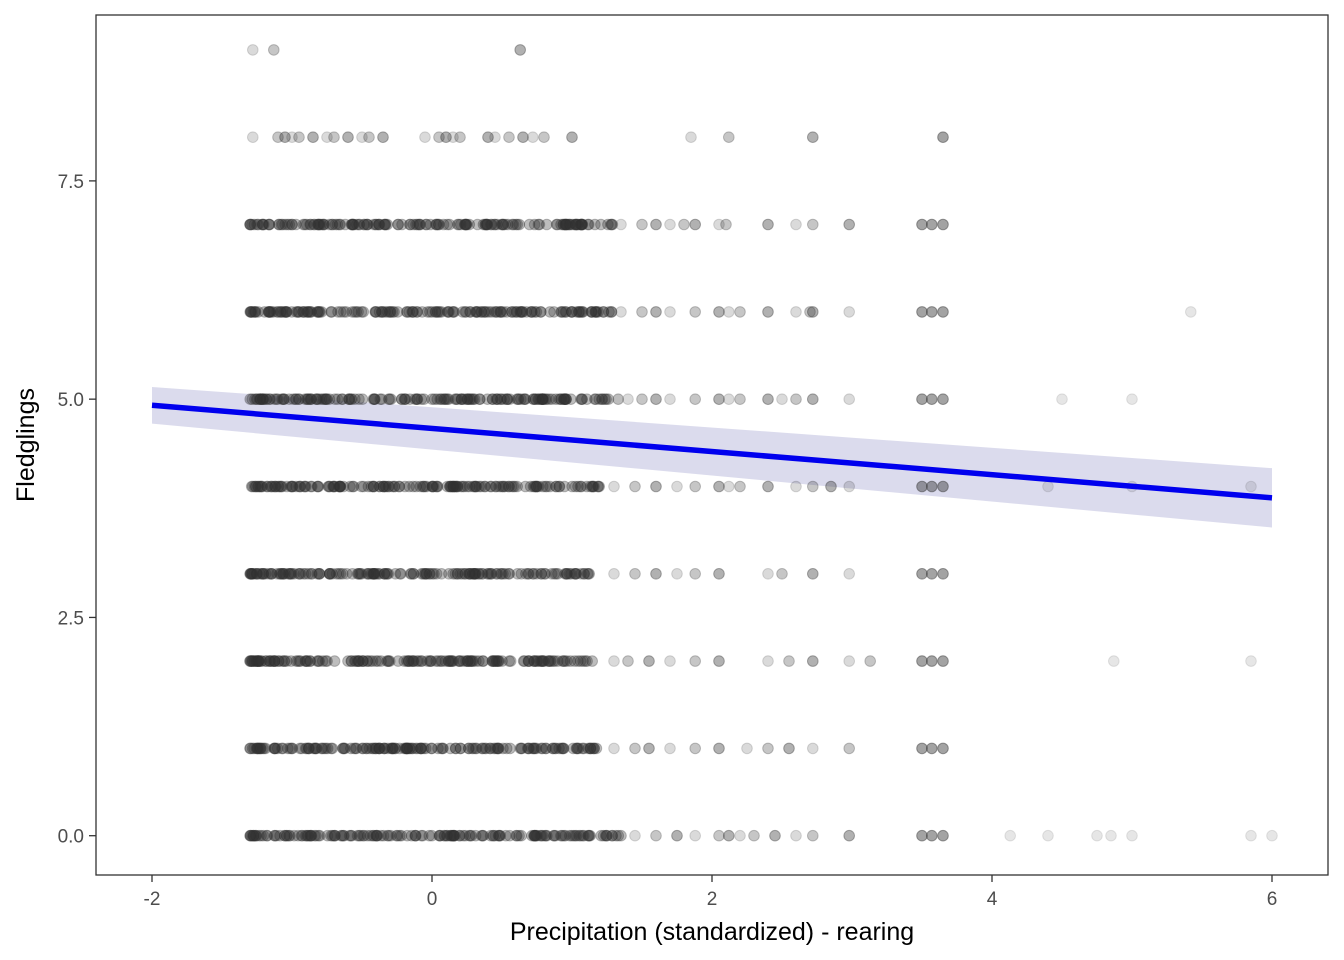  What do you see at coordinates (71, 400) in the screenshot?
I see `y-tick-label: 5.0` at bounding box center [71, 400].